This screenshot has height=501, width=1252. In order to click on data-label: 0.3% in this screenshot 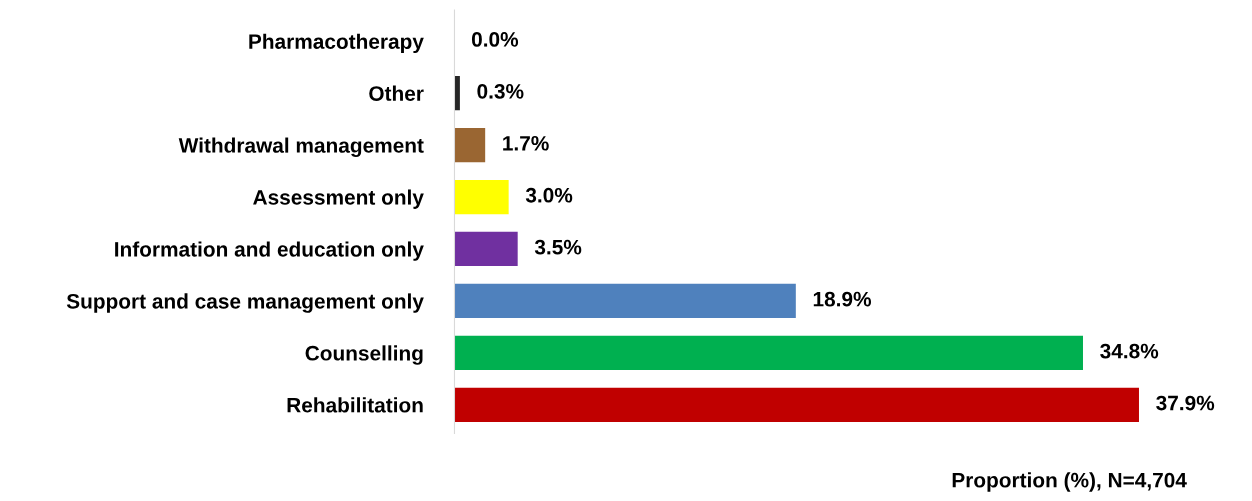, I will do `click(500, 91)`.